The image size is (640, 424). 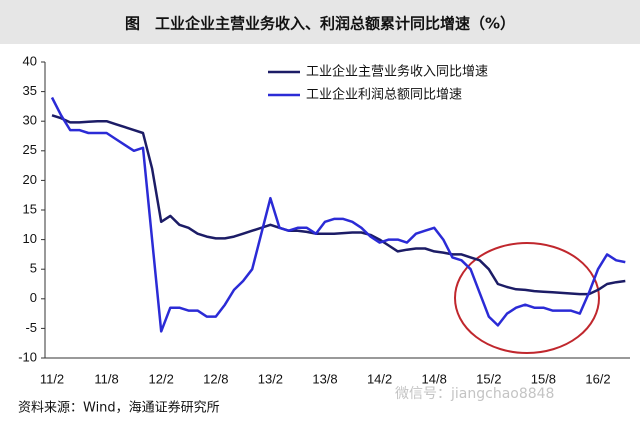 What do you see at coordinates (379, 378) in the screenshot?
I see `x-tick-label: 14/2` at bounding box center [379, 378].